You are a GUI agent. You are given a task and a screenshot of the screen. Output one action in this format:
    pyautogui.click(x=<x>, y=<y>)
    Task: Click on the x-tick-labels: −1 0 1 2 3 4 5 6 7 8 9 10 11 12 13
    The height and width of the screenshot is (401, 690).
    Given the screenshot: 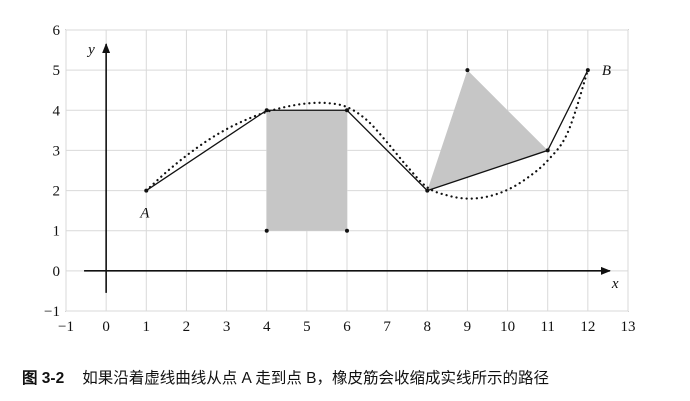 What is the action you would take?
    pyautogui.click(x=346, y=327)
    